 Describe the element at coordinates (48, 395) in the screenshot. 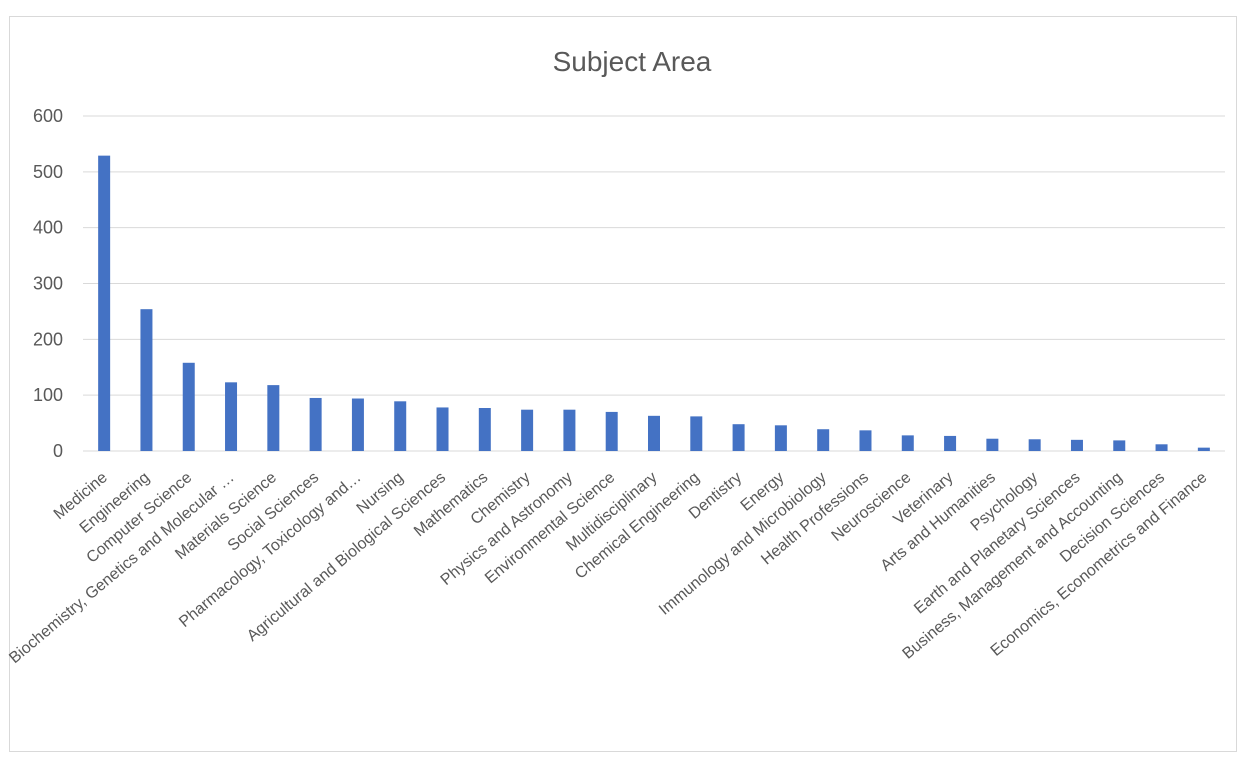

I see `y-tick-label: 100` at that location.